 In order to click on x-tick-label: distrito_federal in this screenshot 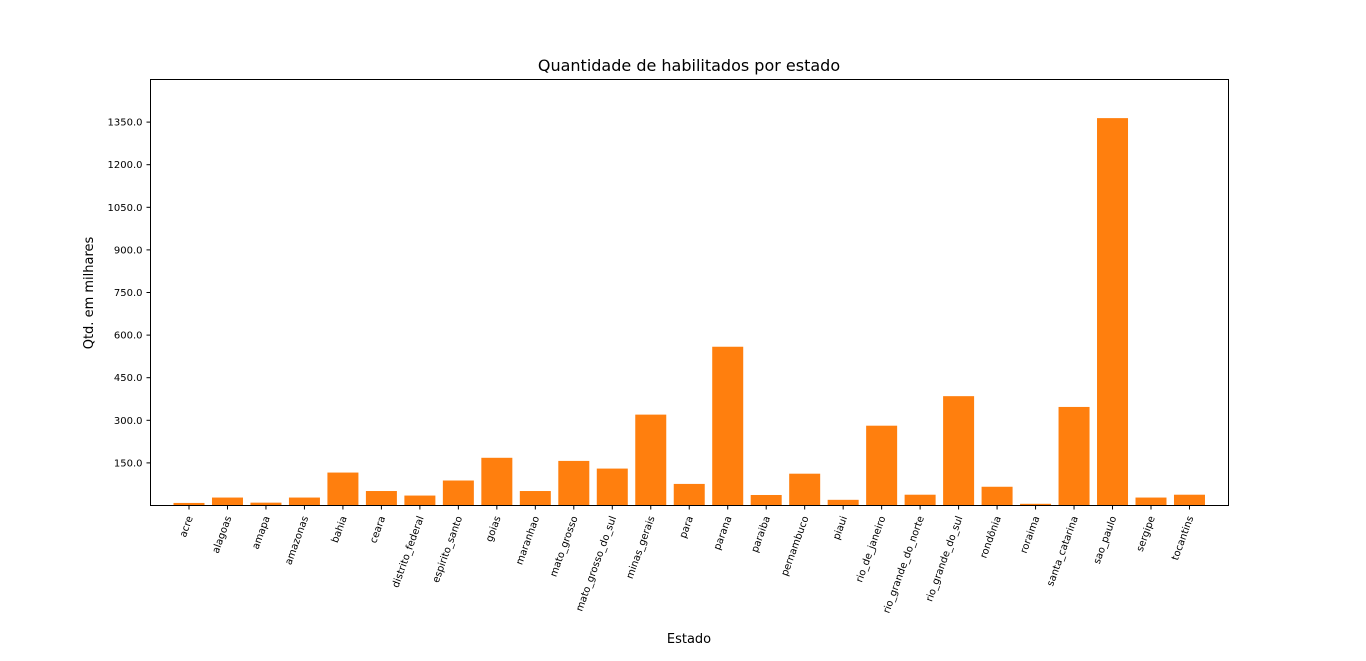, I will do `click(409, 552)`.